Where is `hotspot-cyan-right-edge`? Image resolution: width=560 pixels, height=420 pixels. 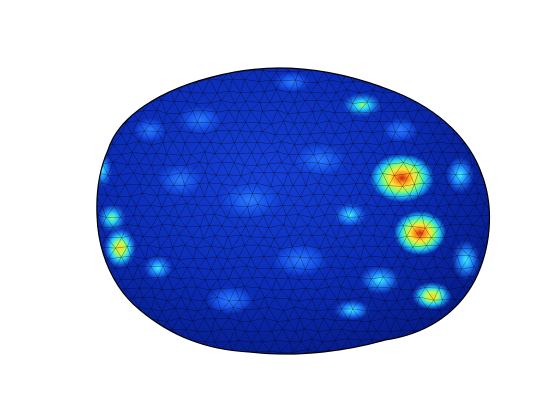 hotspot-cyan-right-edge is located at coordinates (466, 260).